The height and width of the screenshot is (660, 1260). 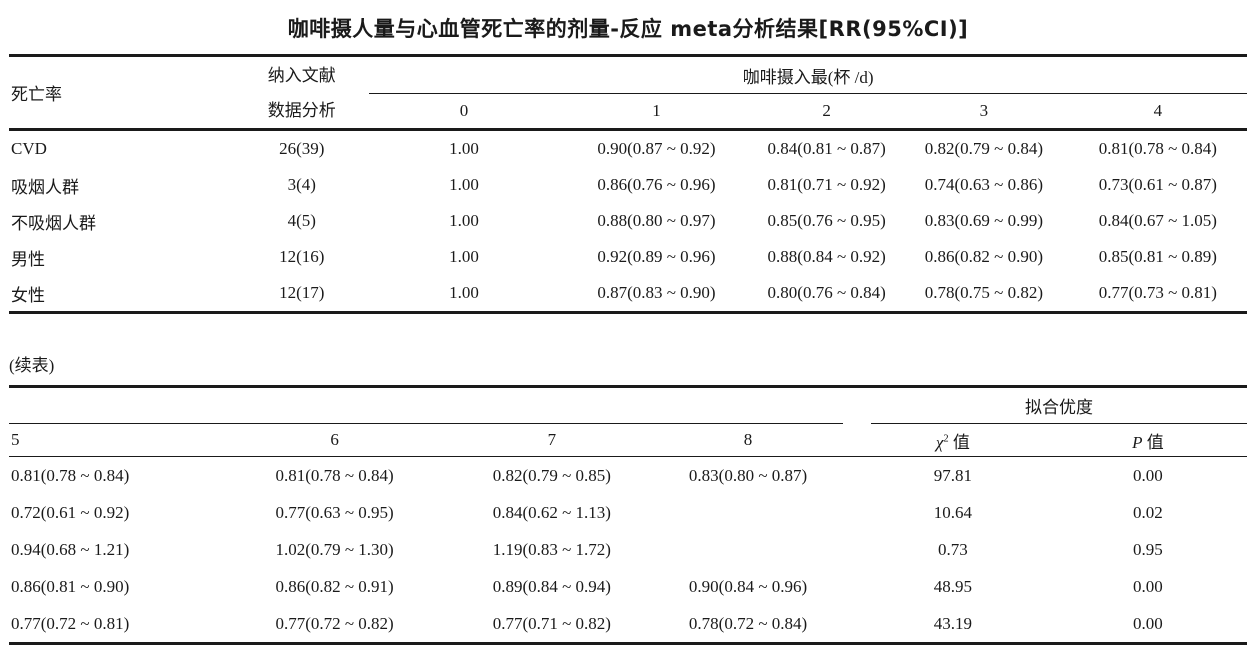 What do you see at coordinates (551, 549) in the screenshot?
I see `table-cell: 1.19(0.83 ~ 1.72)` at bounding box center [551, 549].